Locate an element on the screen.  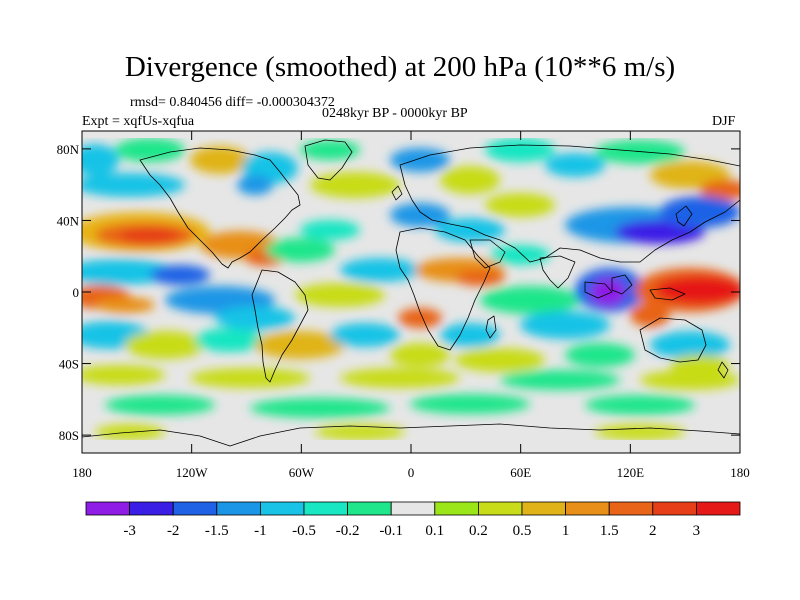
y-tick-label: 40N is located at coordinates (68, 220).